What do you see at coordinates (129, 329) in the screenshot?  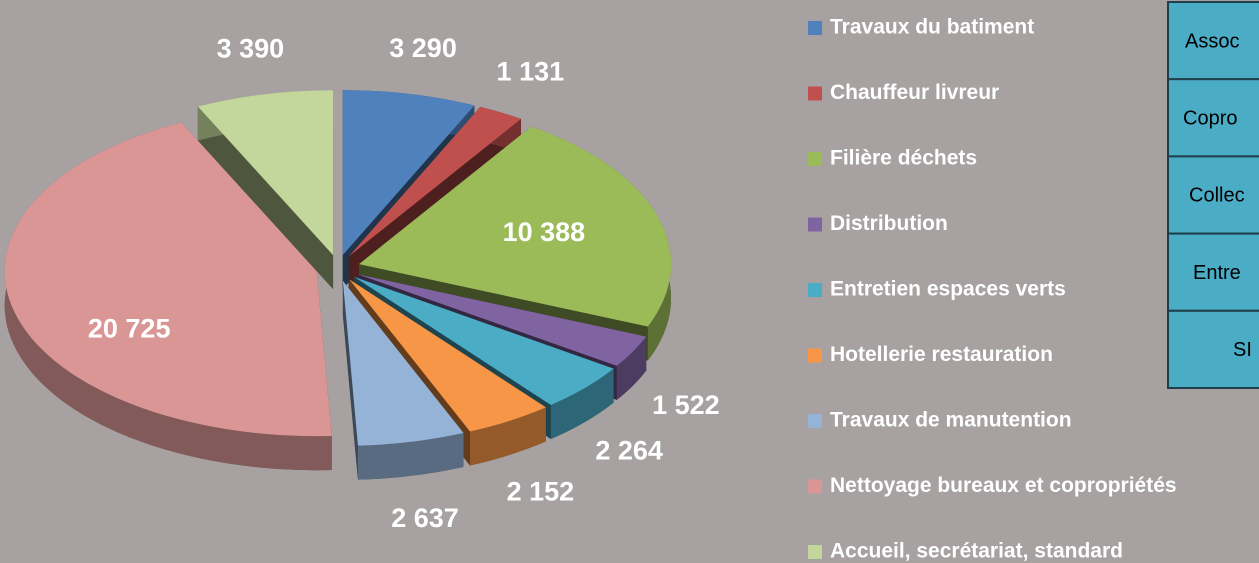 I see `data-label: 20 725` at bounding box center [129, 329].